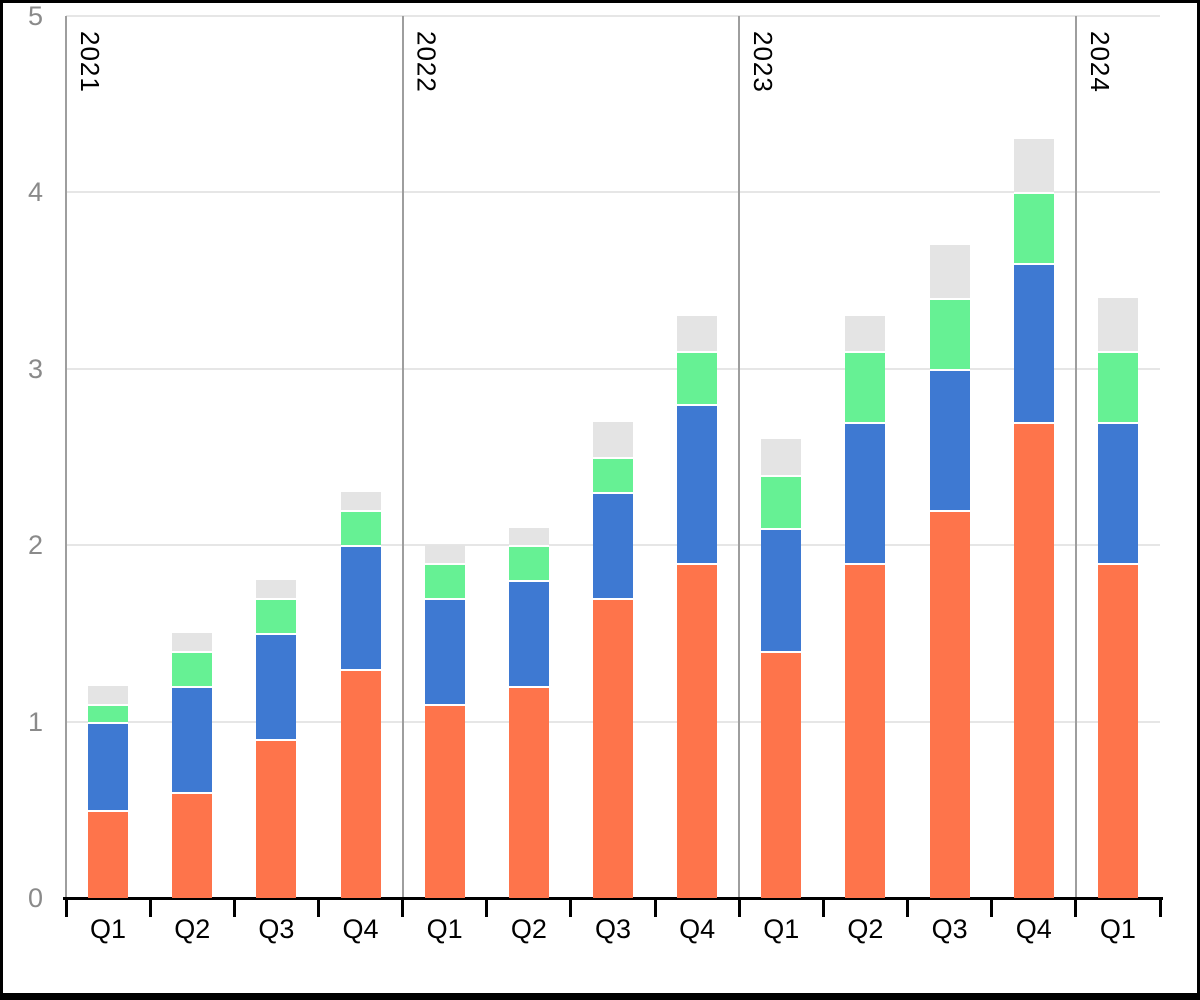 This screenshot has width=1200, height=1000. What do you see at coordinates (613, 898) in the screenshot?
I see `x-axis-line` at bounding box center [613, 898].